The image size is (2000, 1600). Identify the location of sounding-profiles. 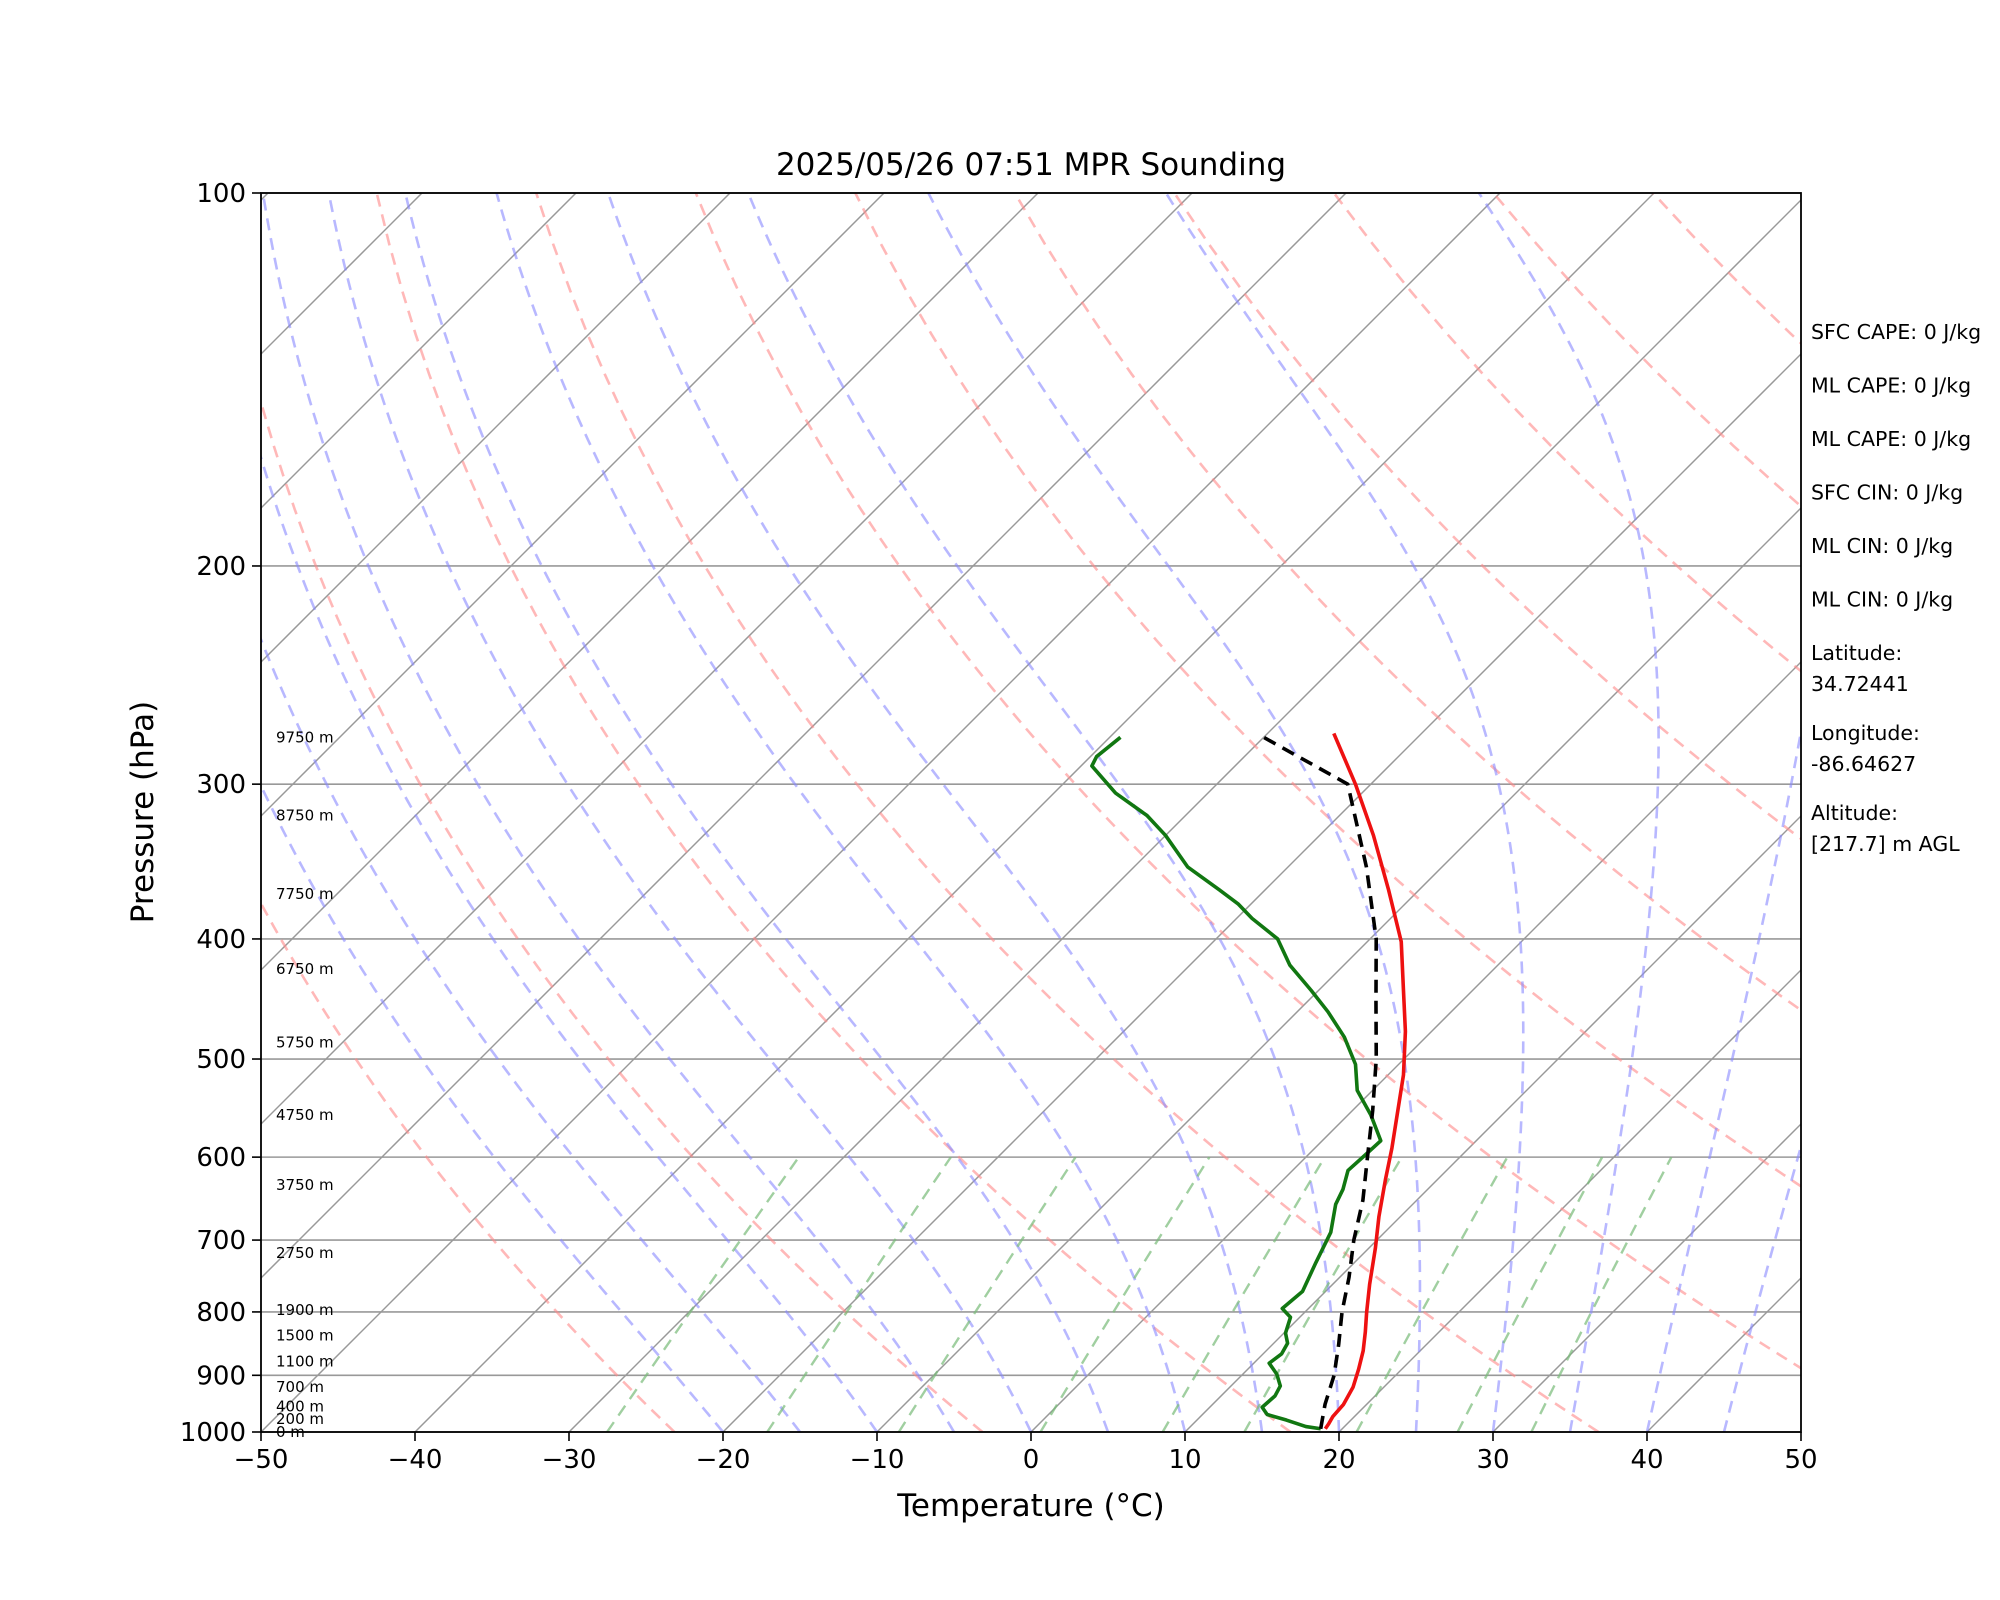
(1249, 1081).